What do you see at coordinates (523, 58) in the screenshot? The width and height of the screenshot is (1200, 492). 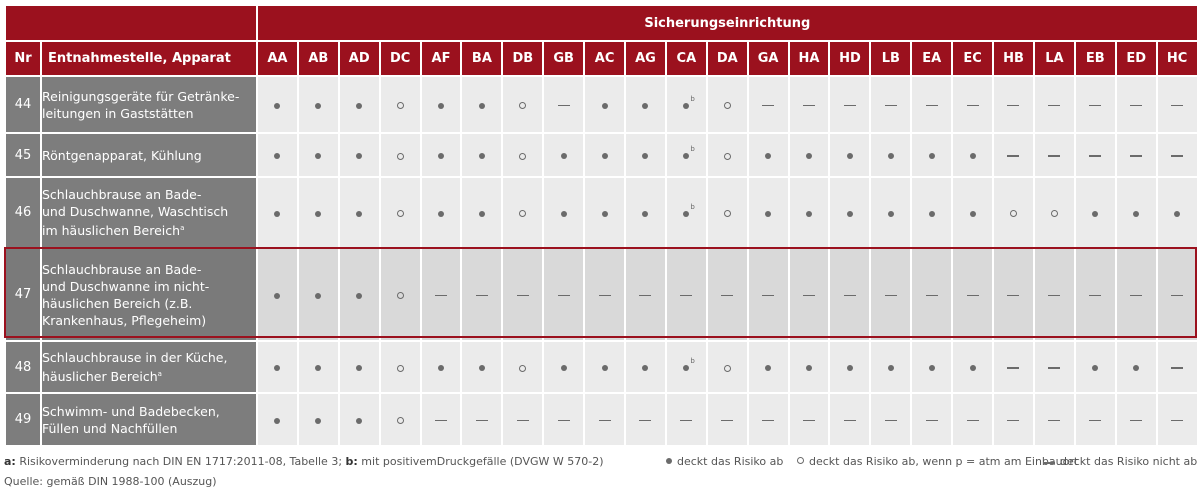 I see `col-header-db: DB` at bounding box center [523, 58].